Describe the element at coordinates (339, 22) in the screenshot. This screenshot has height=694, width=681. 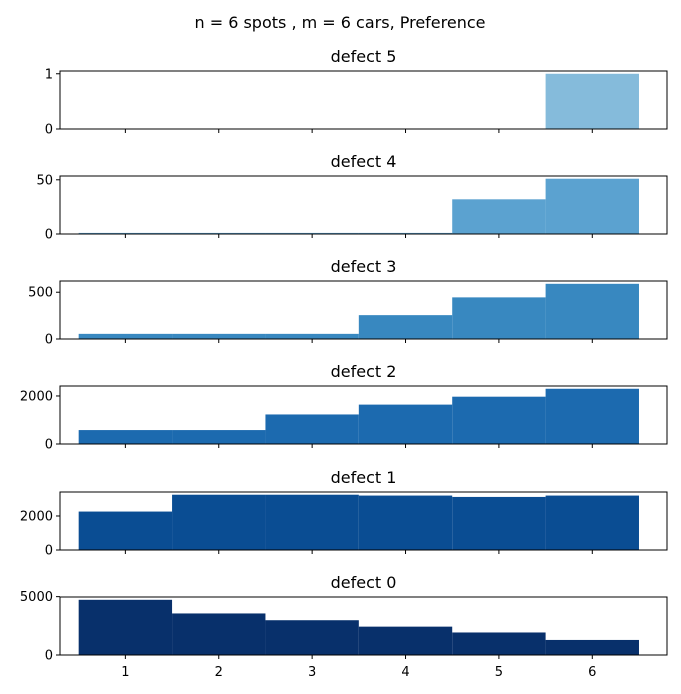
I see `chart-title: n = 6 spots , m = 6 cars, Preference` at that location.